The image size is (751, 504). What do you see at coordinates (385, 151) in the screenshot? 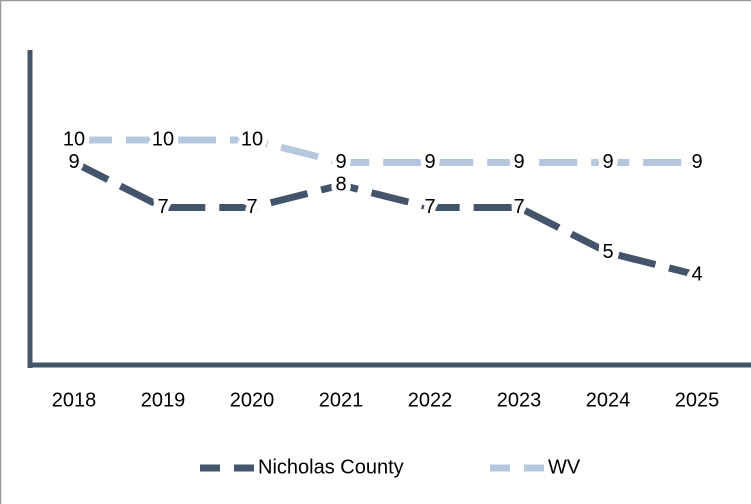
I see `series-line` at bounding box center [385, 151].